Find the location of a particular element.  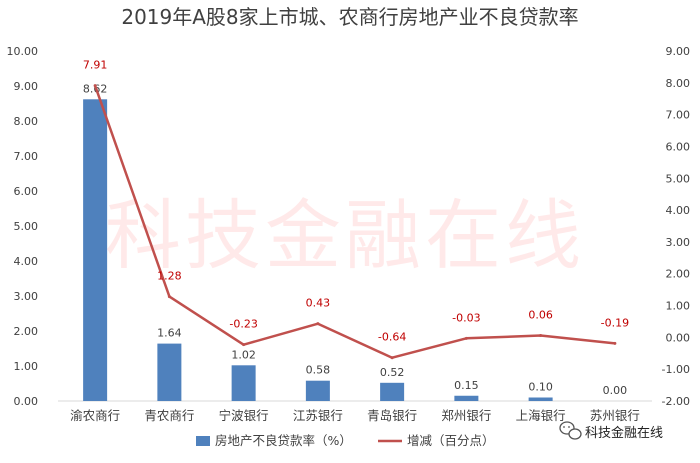

left-tick-label: 10.00 is located at coordinates (23, 51).